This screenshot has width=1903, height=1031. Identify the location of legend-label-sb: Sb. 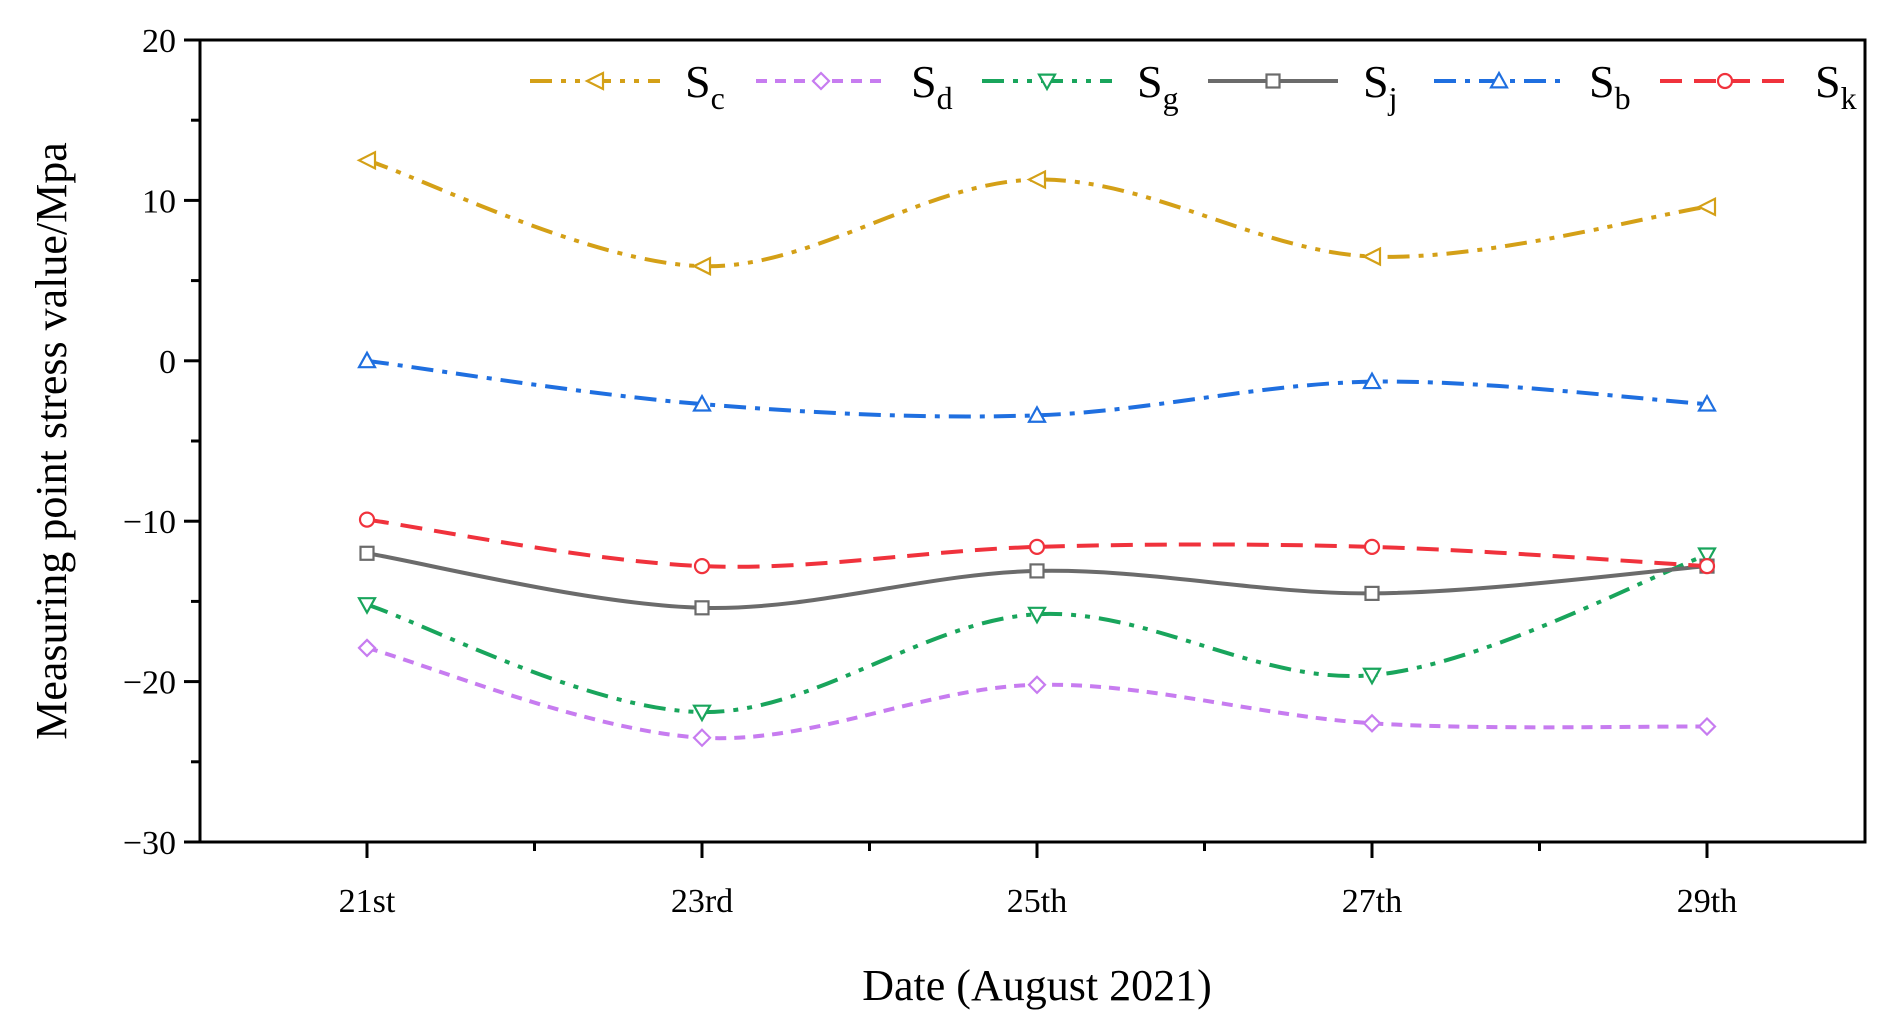
(1610, 86).